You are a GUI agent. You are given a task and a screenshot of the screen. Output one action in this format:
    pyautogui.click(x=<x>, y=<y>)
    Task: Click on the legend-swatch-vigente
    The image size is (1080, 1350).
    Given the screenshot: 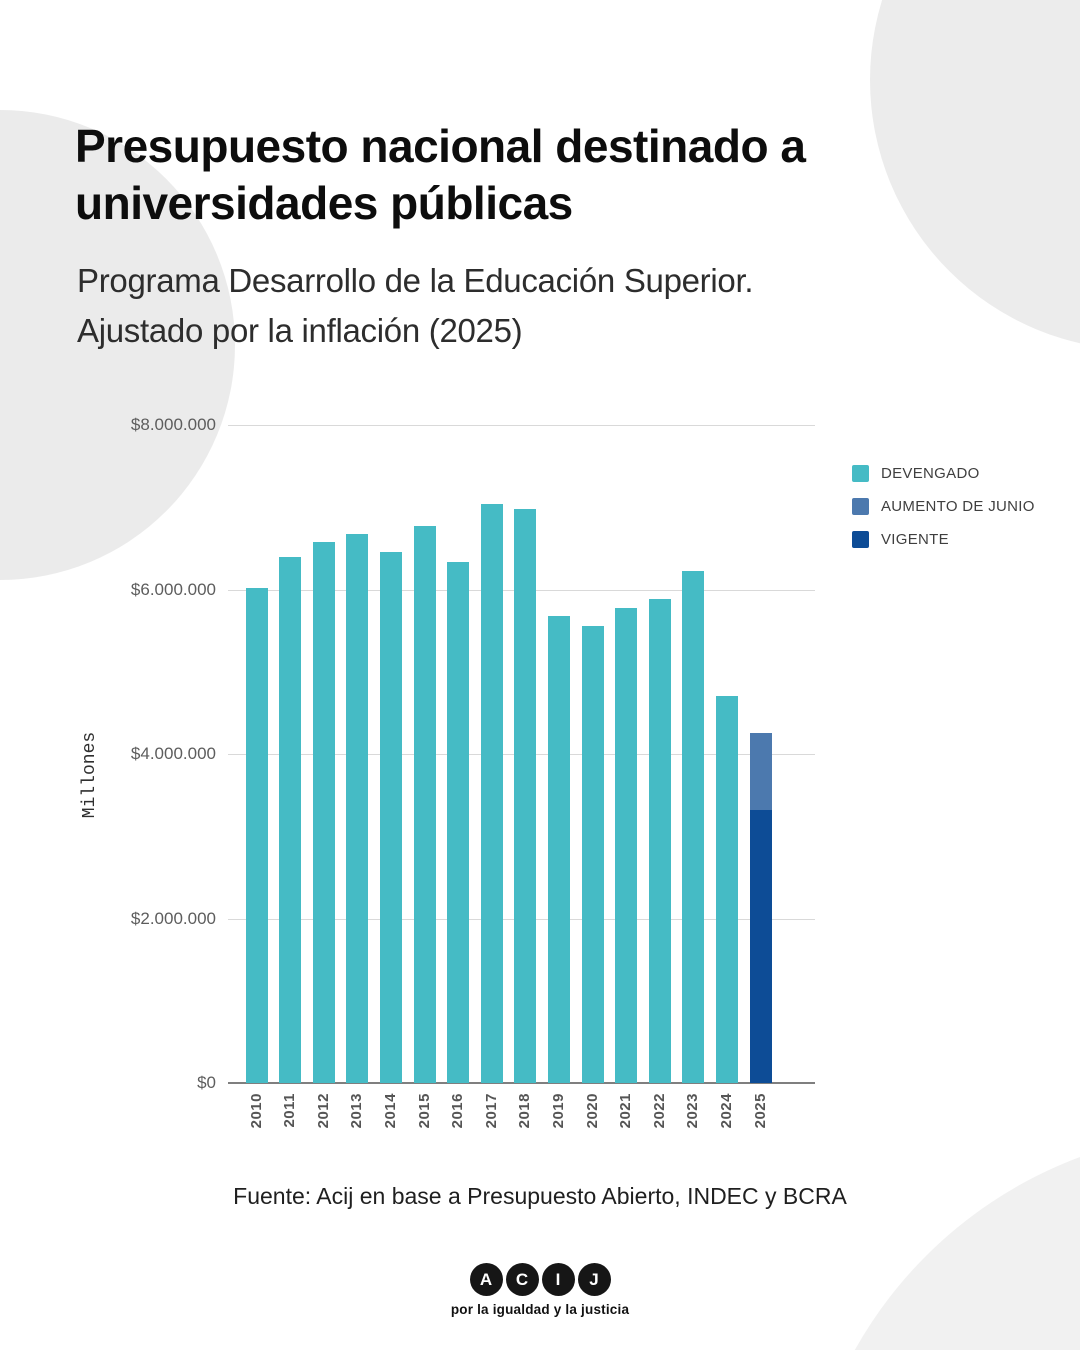 What is the action you would take?
    pyautogui.click(x=860, y=539)
    